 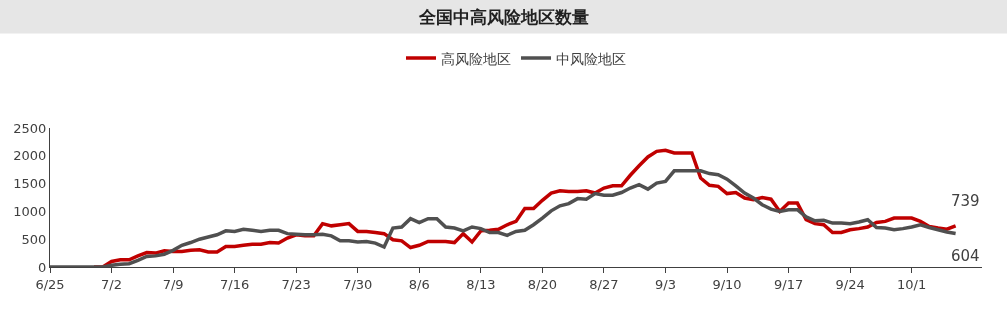 I want to click on y-tick-label: 500, so click(x=34, y=239).